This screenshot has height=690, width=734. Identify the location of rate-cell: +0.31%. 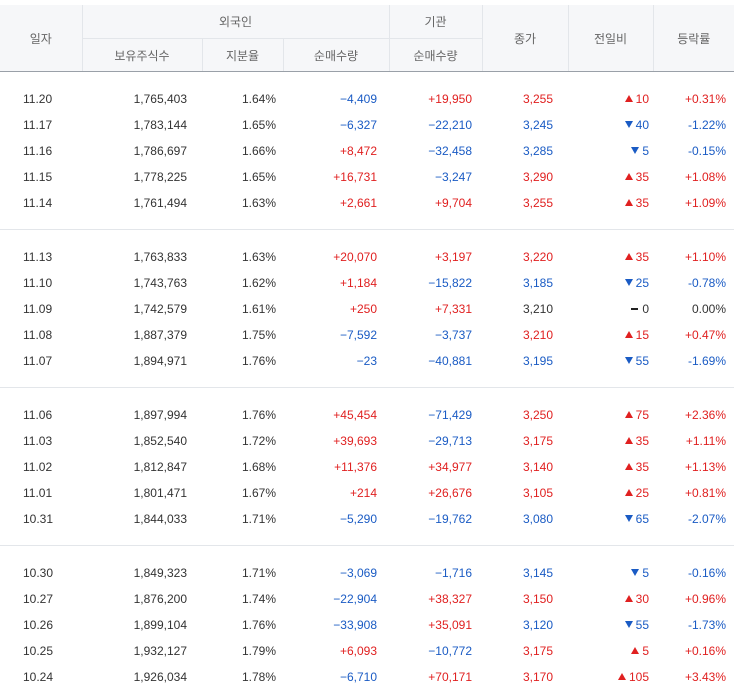
(693, 99).